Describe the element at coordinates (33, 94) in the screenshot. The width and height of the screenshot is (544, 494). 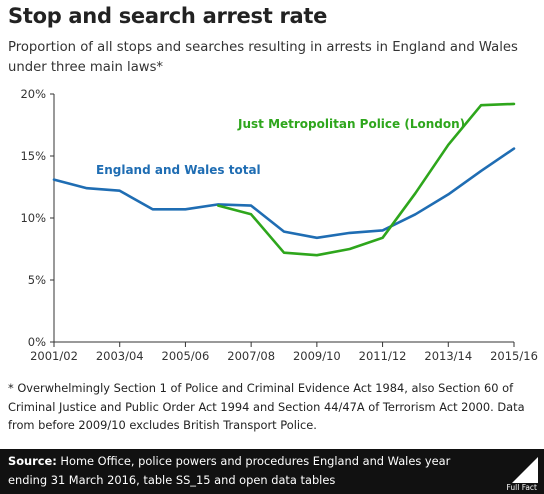
I see `y-tick-label: 20%` at that location.